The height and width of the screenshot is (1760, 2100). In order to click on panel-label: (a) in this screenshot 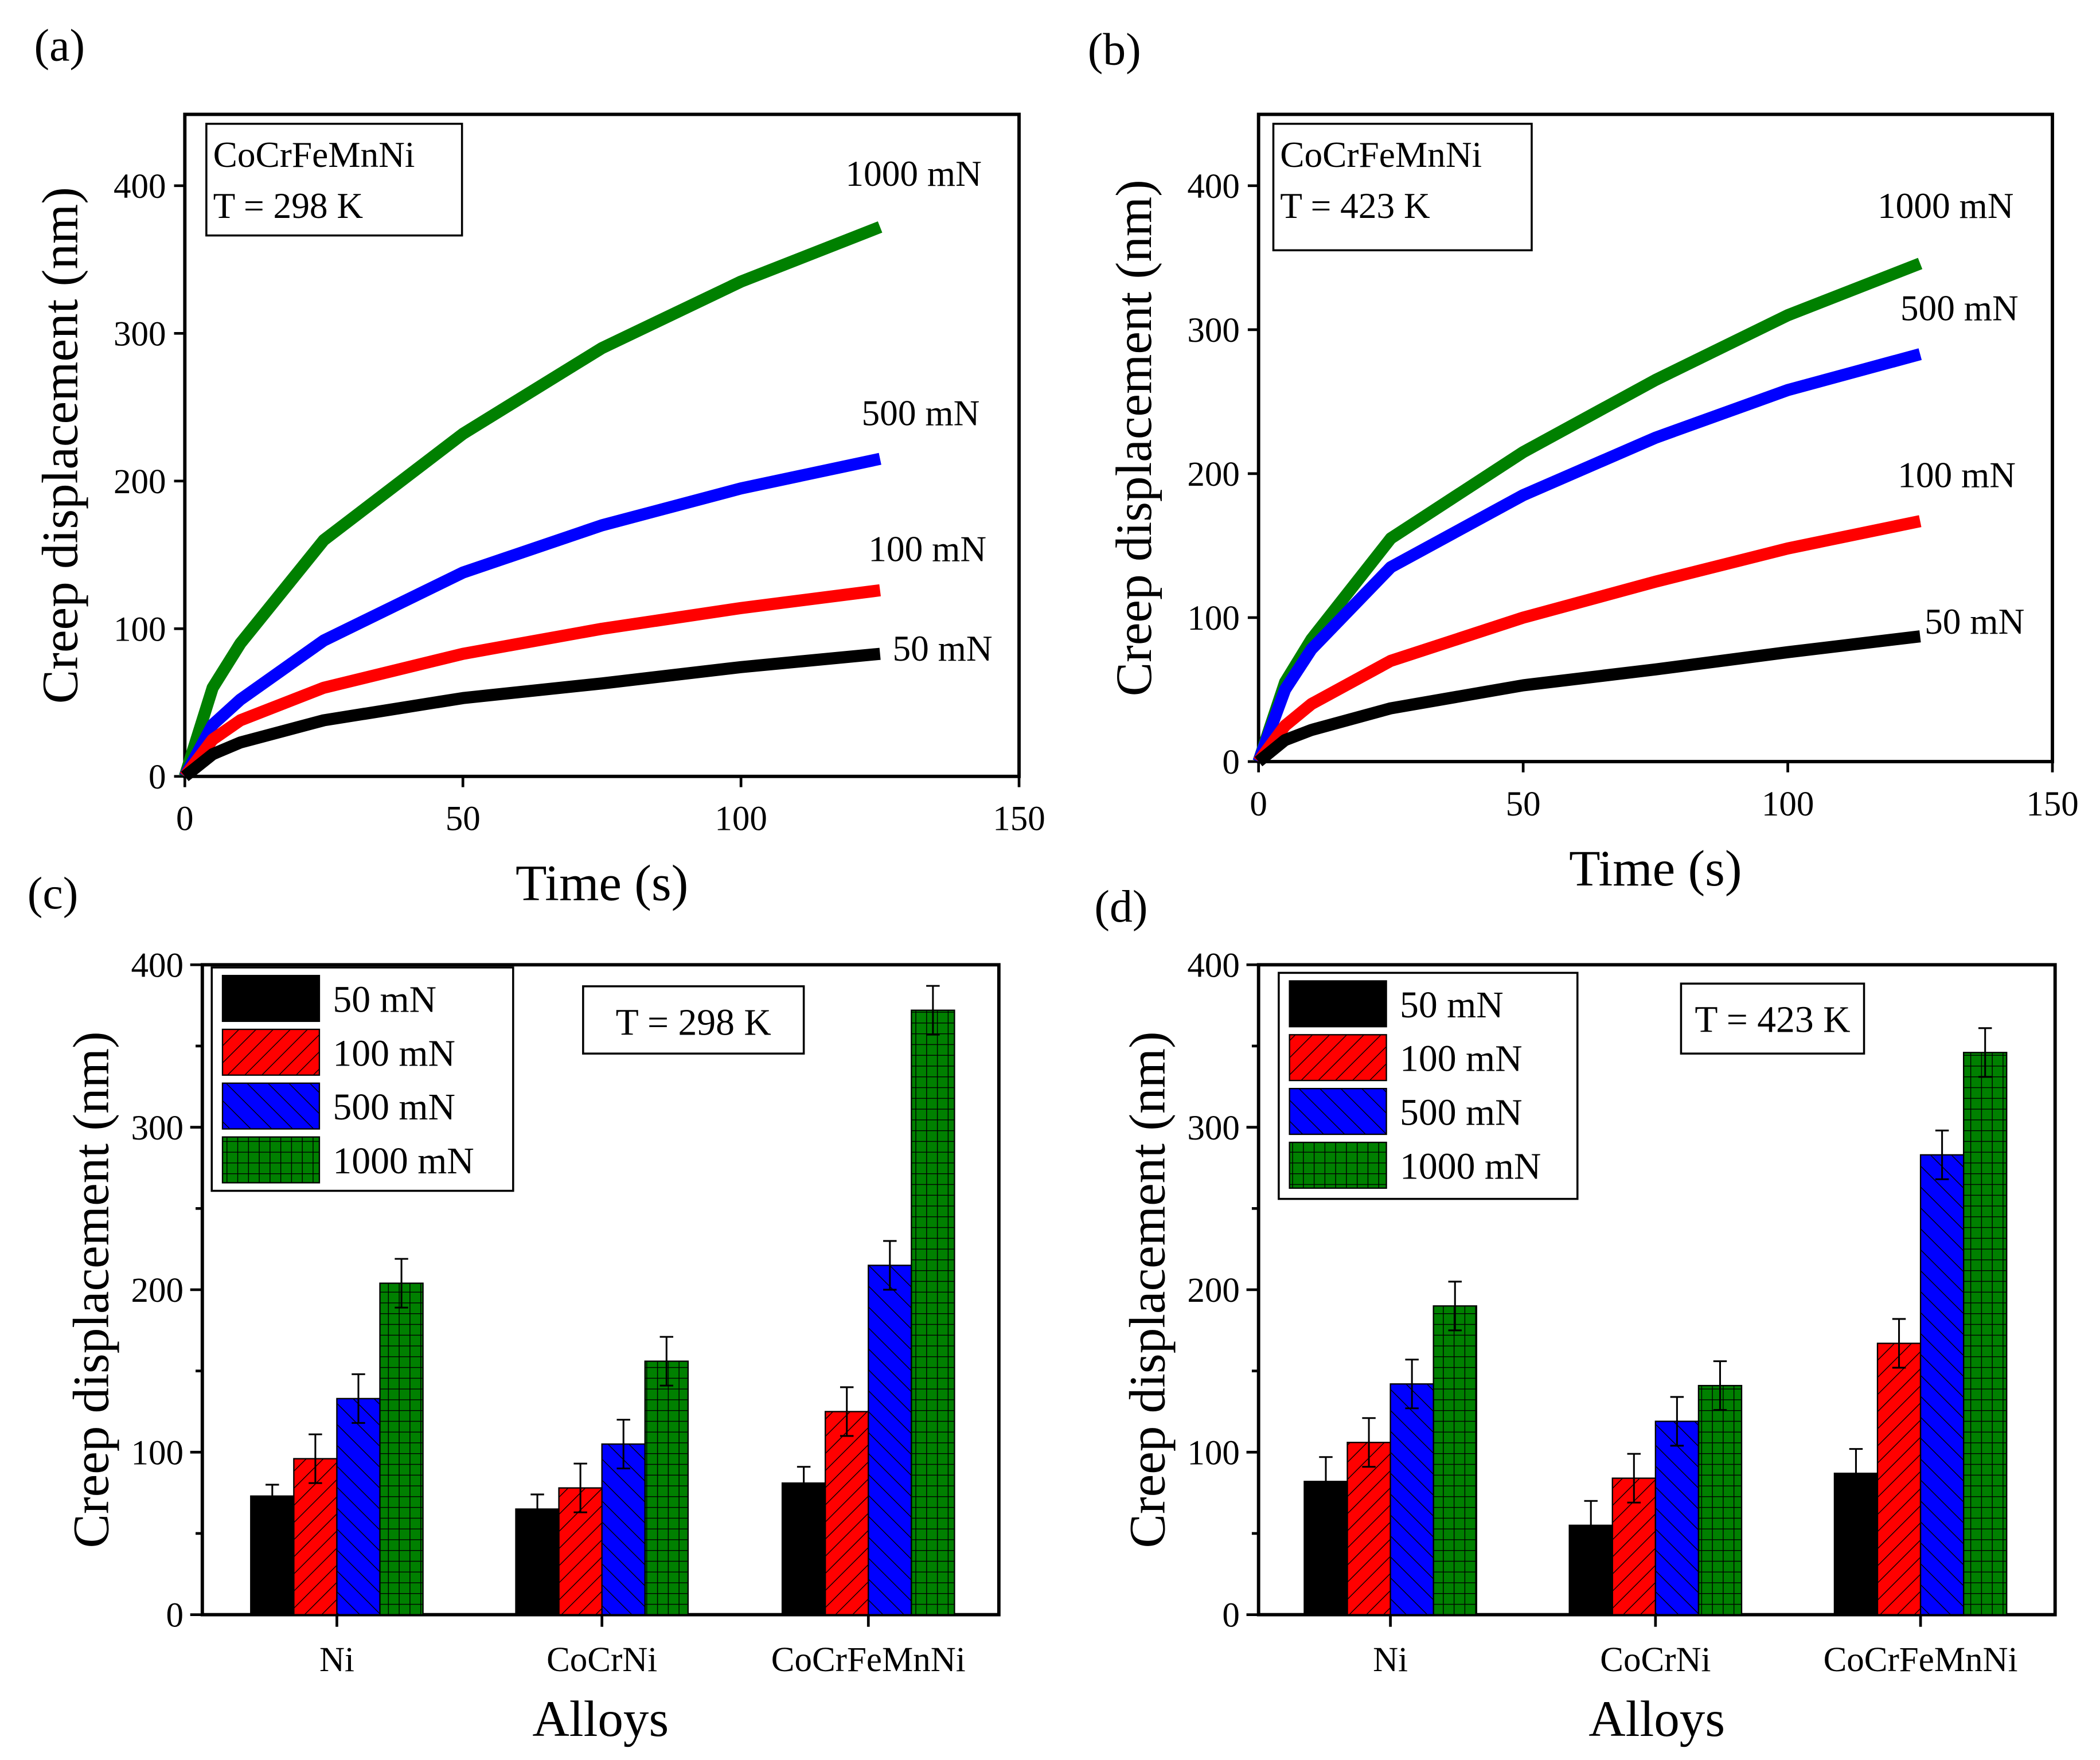, I will do `click(59, 46)`.